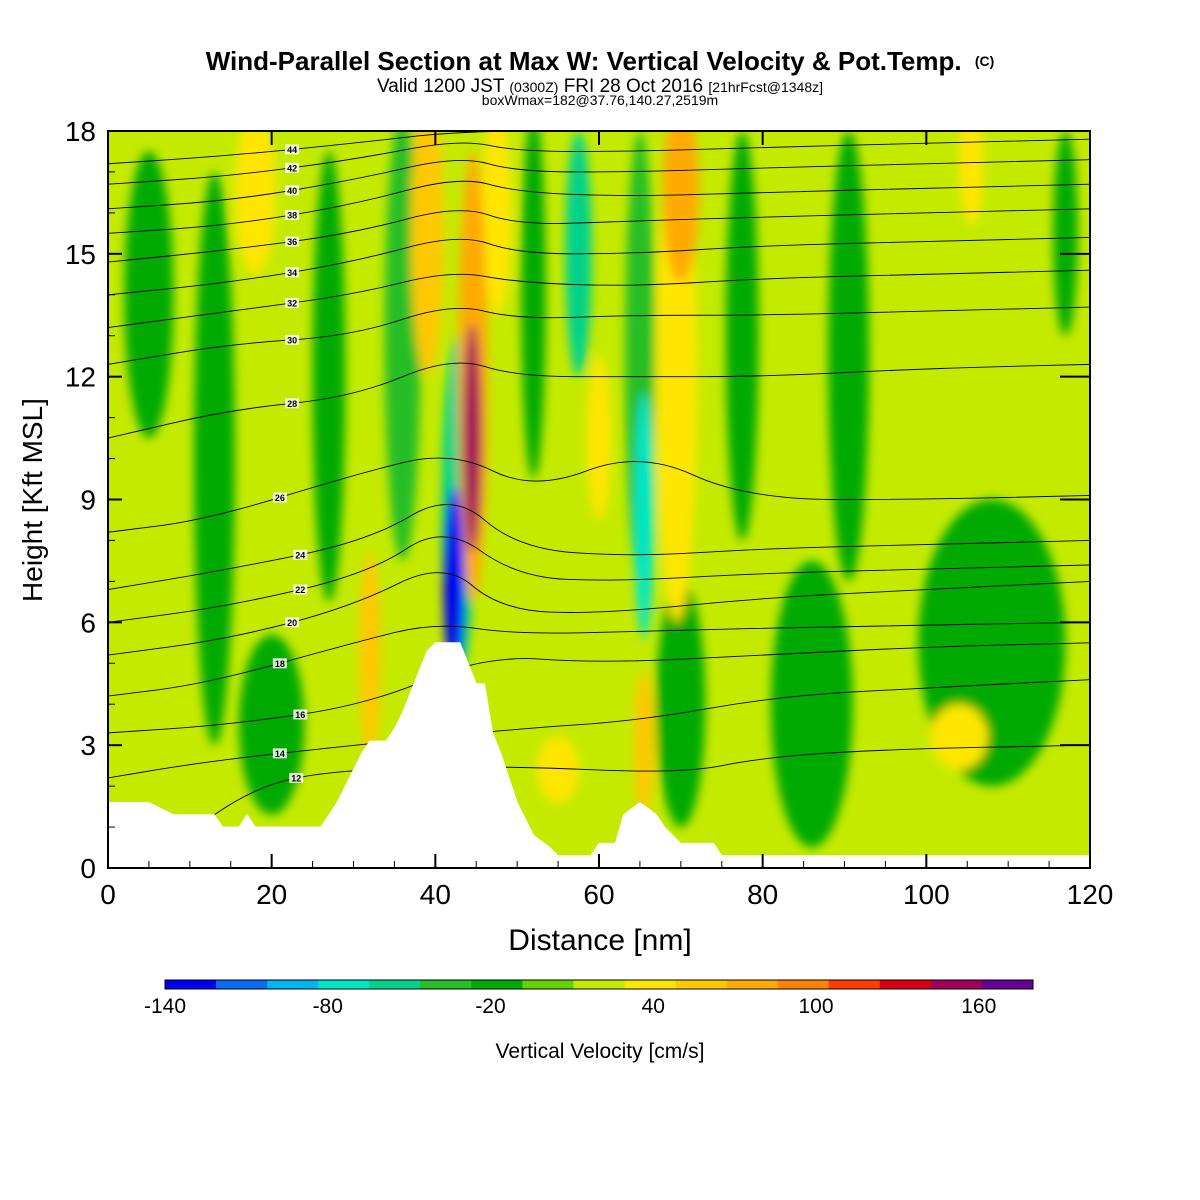  What do you see at coordinates (589, 998) in the screenshot?
I see `colorbar: -140 -80 -20 40 100 160` at bounding box center [589, 998].